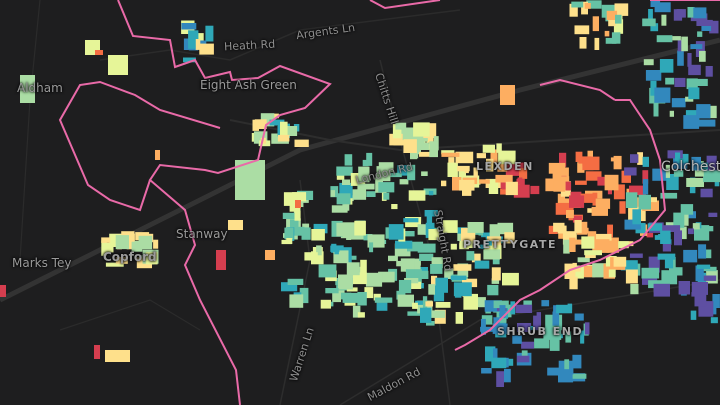 This screenshot has width=720, height=405. Describe the element at coordinates (40, 88) in the screenshot. I see `place-label-aldham: Aldham` at that location.